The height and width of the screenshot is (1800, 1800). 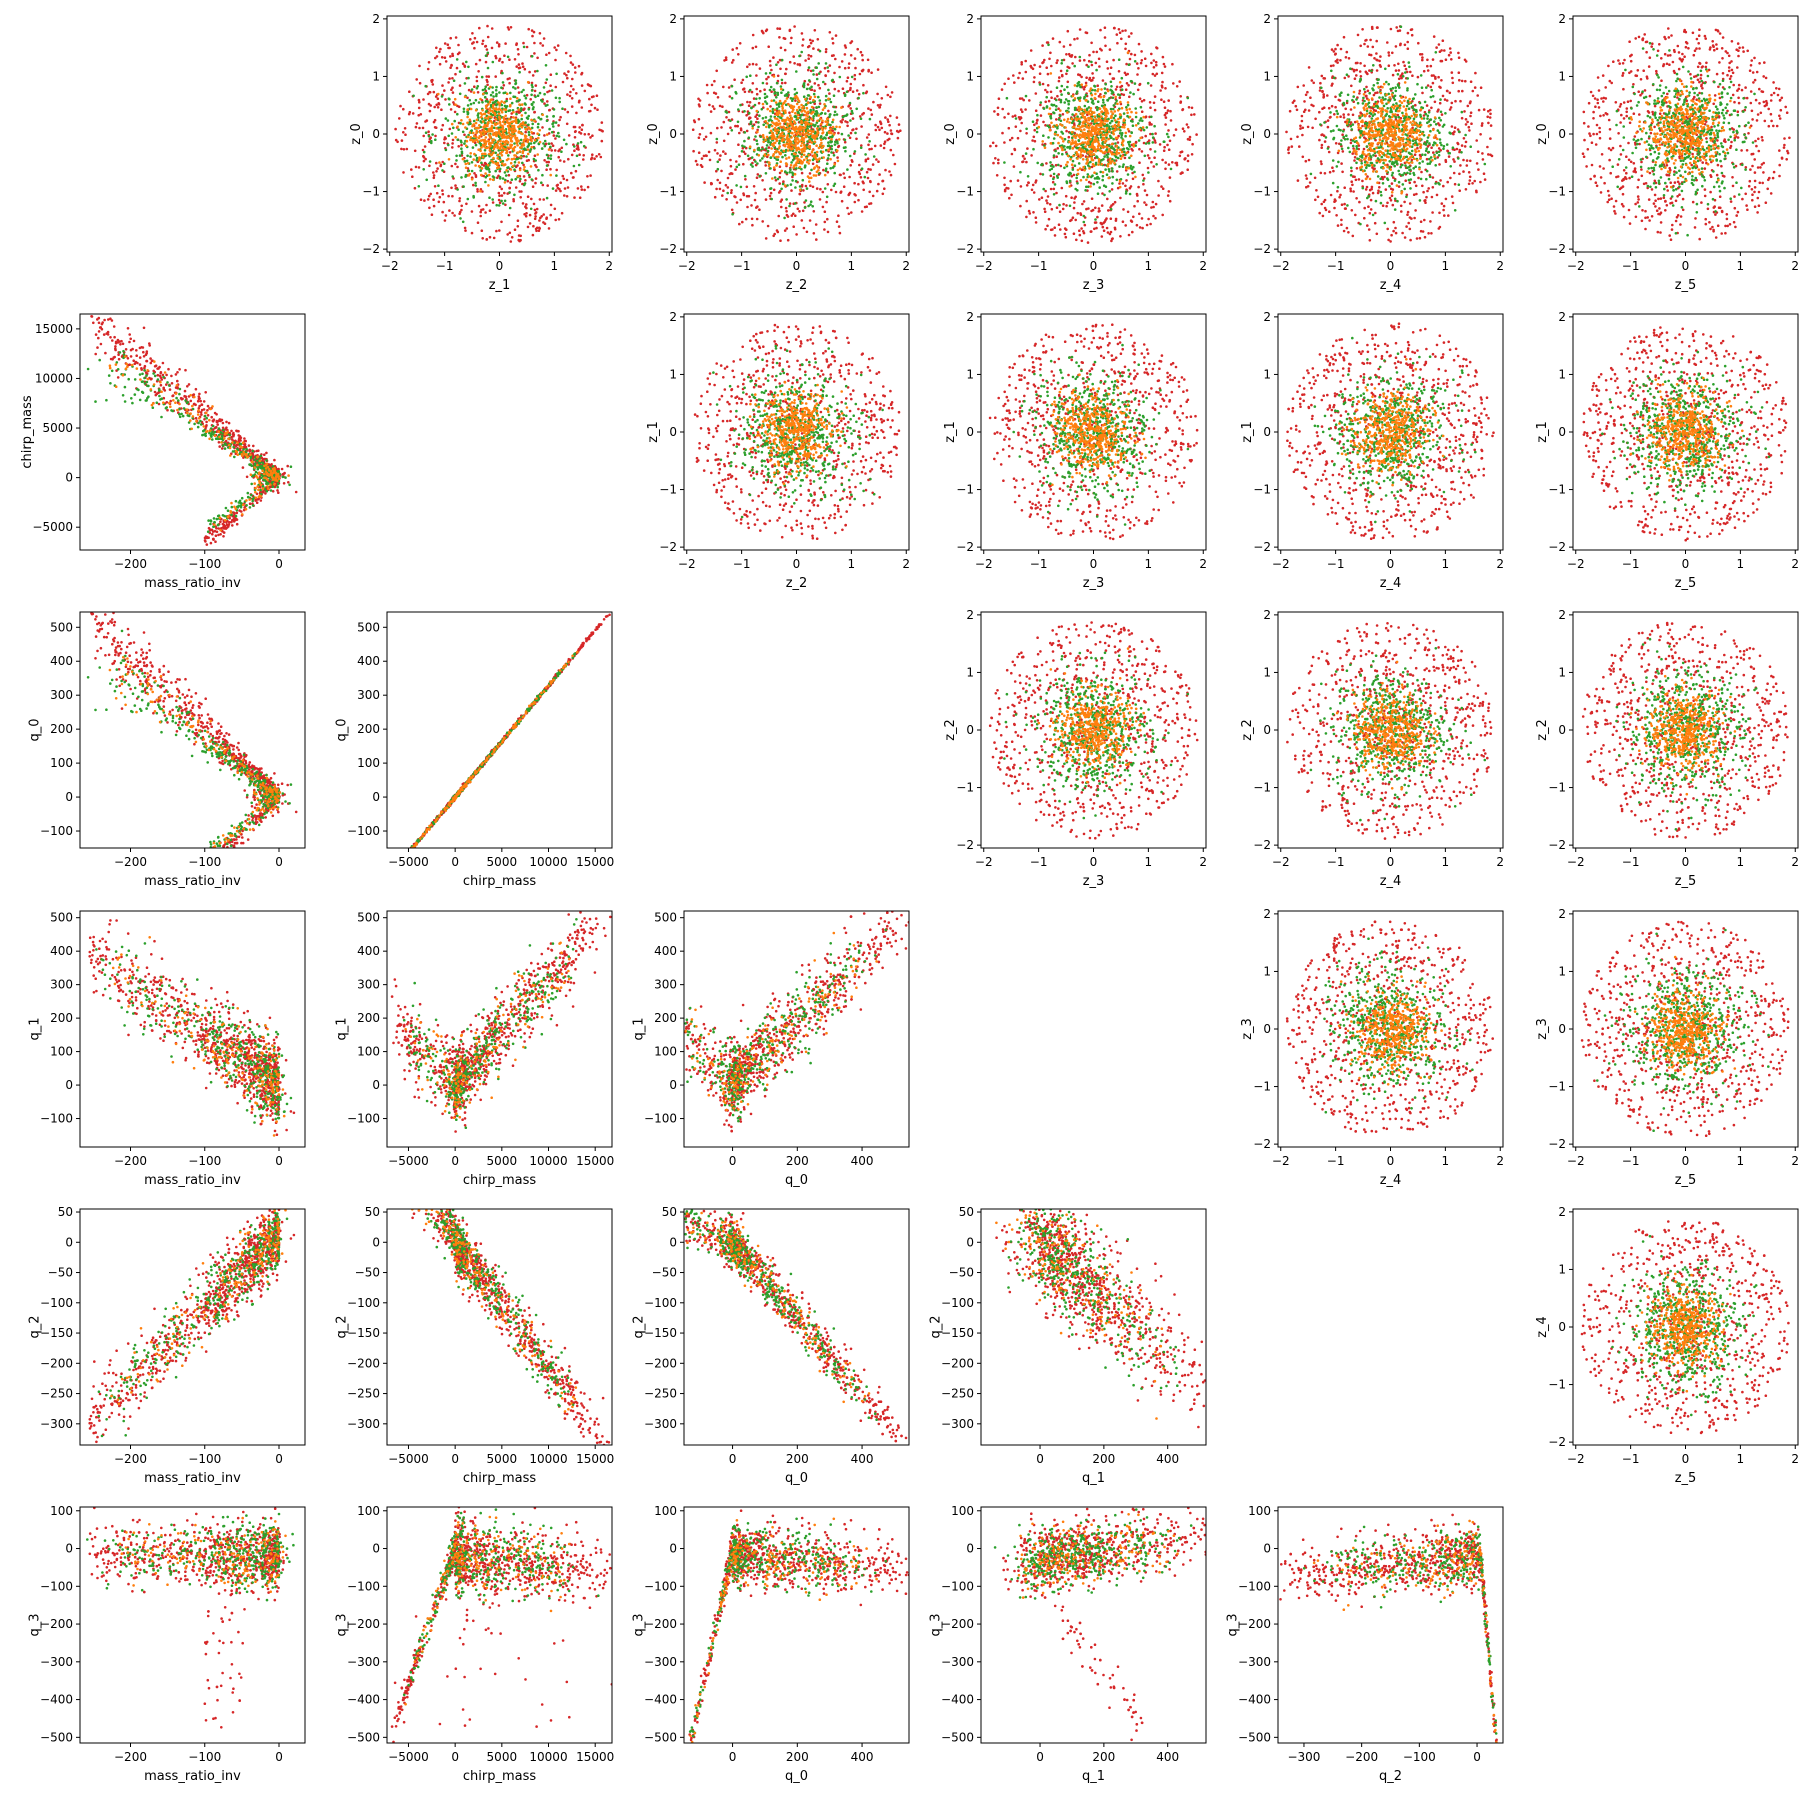 What do you see at coordinates (376, 76) in the screenshot?
I see `y-tick-label: 1` at bounding box center [376, 76].